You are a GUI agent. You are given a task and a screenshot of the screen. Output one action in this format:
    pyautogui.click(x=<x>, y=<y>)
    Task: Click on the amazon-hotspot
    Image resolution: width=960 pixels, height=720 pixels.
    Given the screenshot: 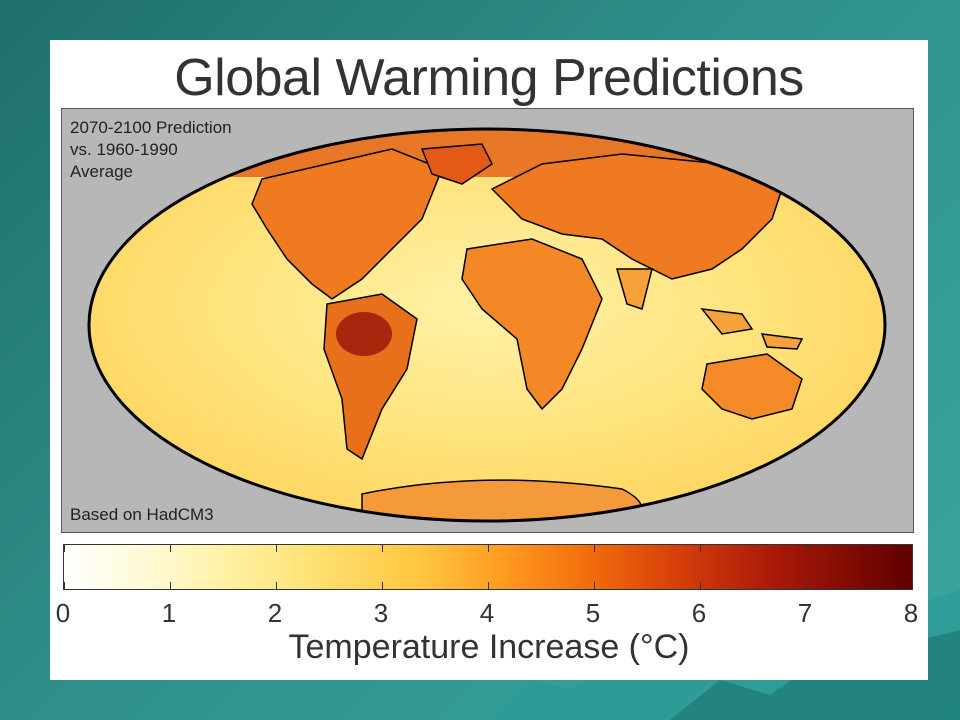 What is the action you would take?
    pyautogui.click(x=364, y=334)
    